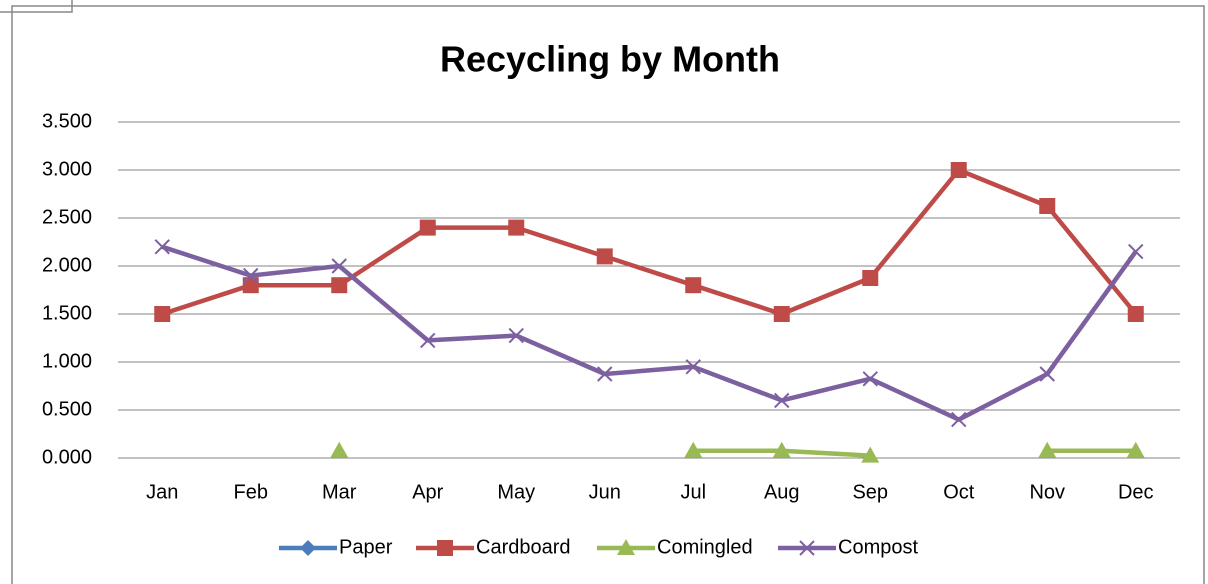 The image size is (1208, 584). I want to click on legend-label: Compost, so click(878, 547).